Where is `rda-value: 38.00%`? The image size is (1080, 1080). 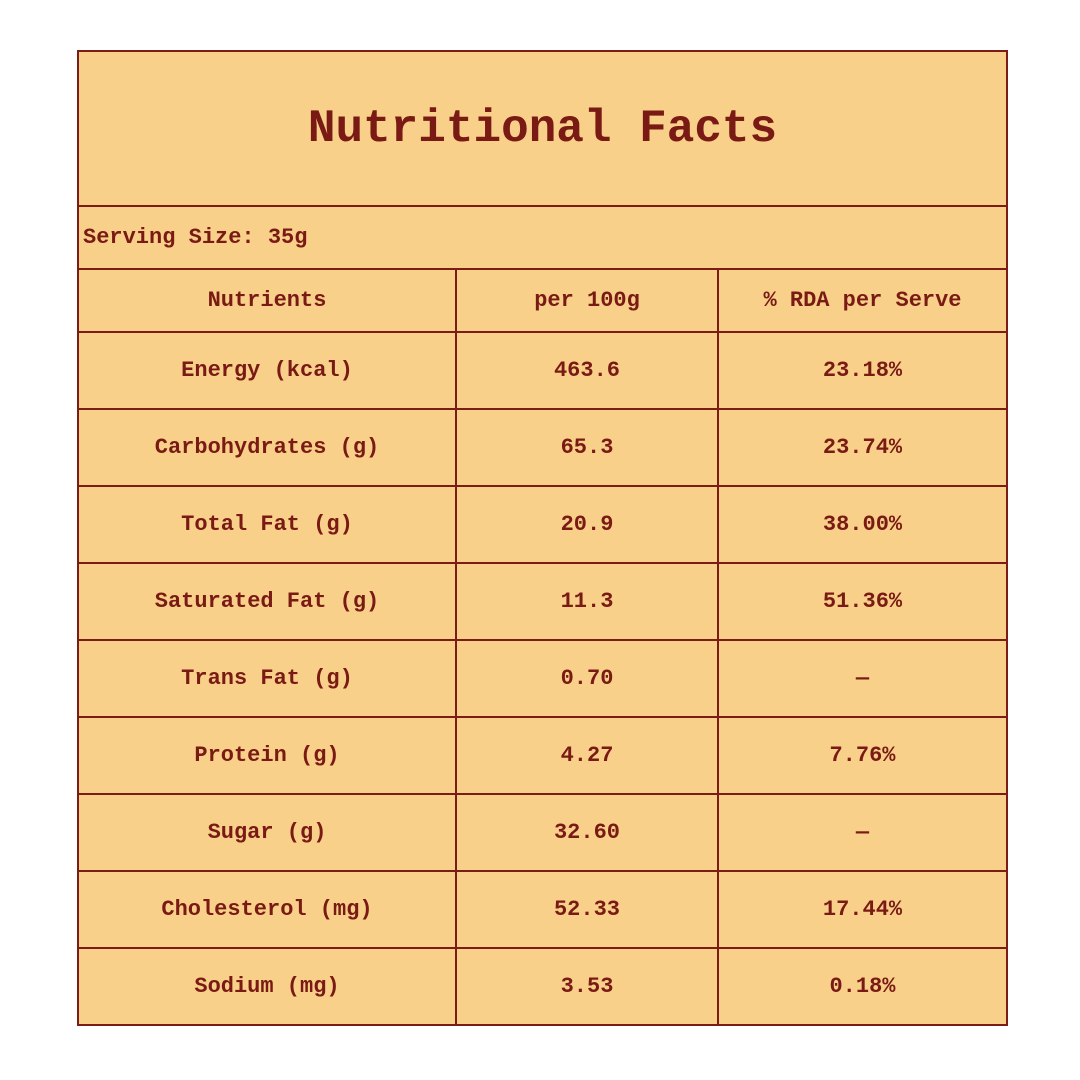
rda-value: 38.00% is located at coordinates (862, 524).